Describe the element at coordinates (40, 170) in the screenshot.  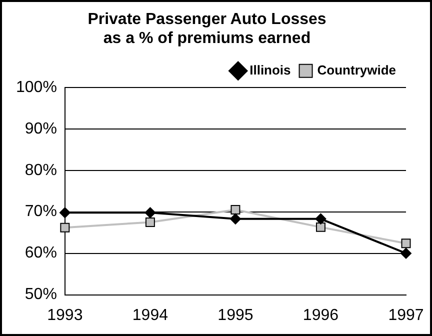
I see `y-tick-label: 80%` at that location.